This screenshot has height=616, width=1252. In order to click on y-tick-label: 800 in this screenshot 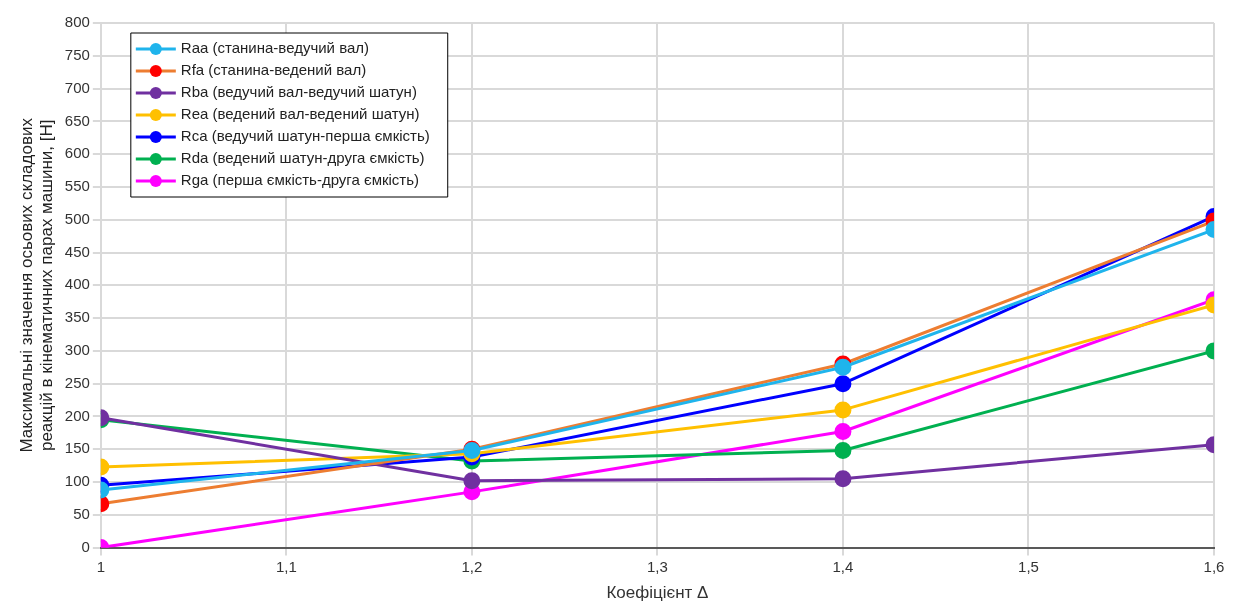, I will do `click(77, 22)`.